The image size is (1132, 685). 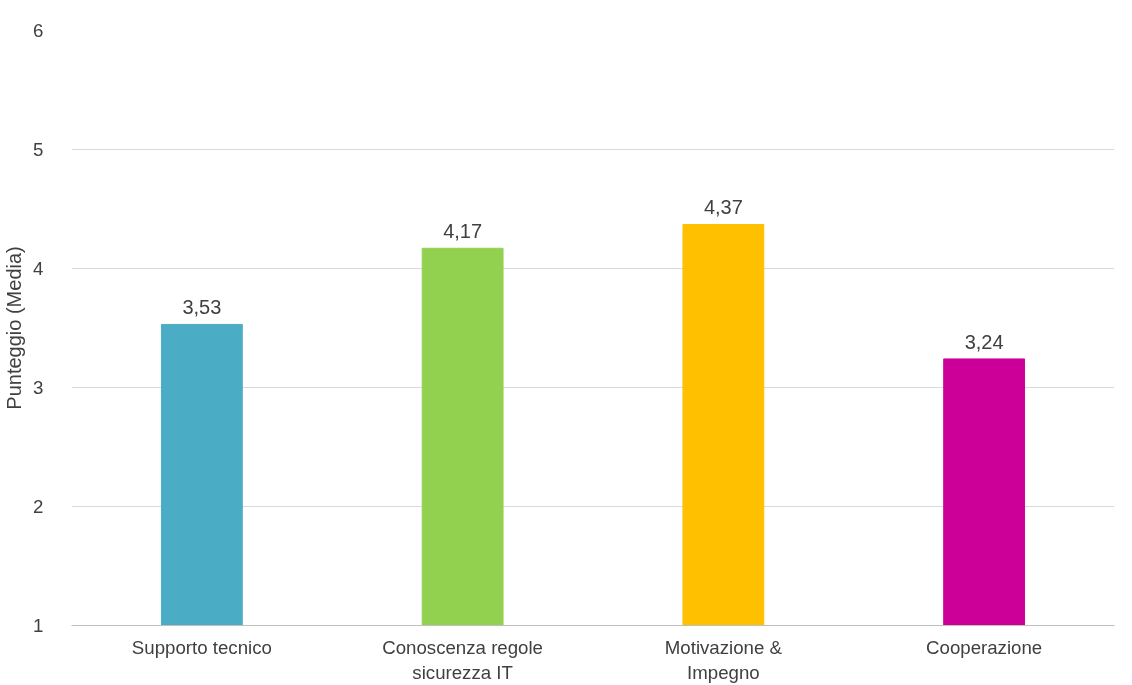 I want to click on y-axis-title: Punteggio (Media), so click(x=14, y=328).